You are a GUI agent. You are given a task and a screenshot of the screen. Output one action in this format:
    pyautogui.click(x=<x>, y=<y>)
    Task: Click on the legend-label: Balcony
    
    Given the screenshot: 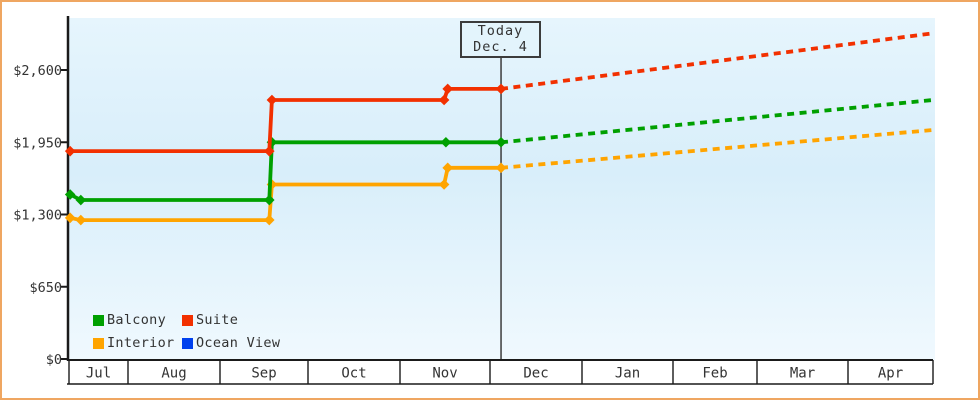 What is the action you would take?
    pyautogui.click(x=136, y=320)
    